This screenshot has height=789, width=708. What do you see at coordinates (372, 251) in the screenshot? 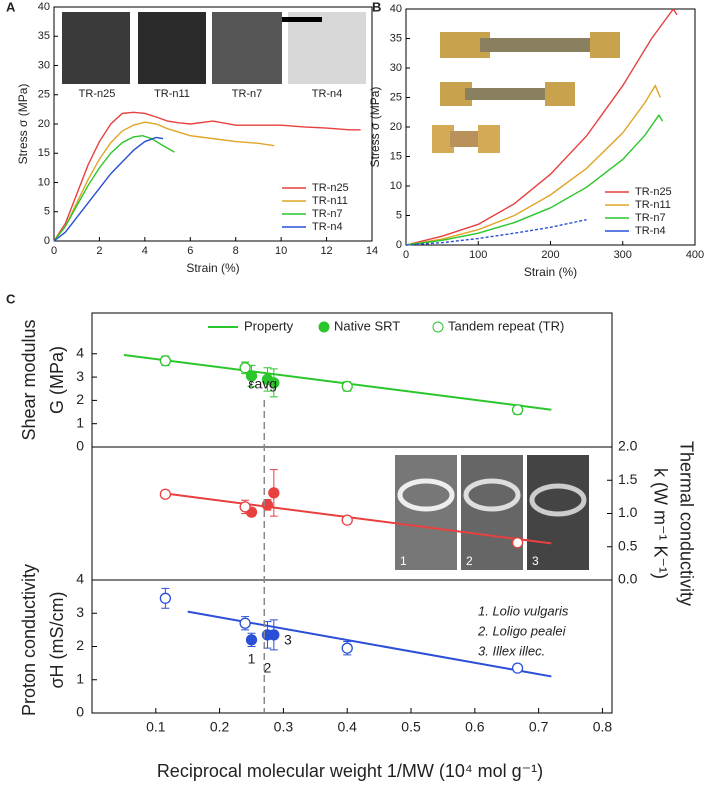
I see `x-tick-label: 14` at bounding box center [372, 251].